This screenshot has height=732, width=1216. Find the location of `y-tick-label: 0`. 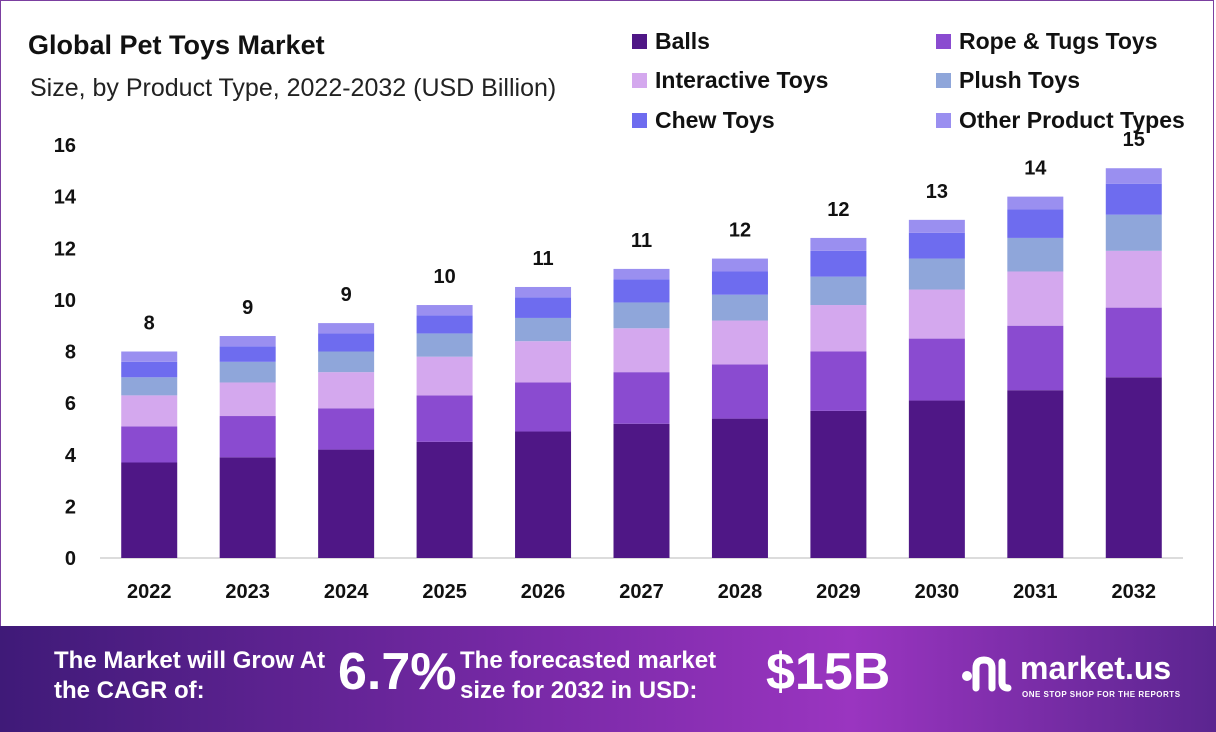

y-tick-label: 0 is located at coordinates (70, 559).